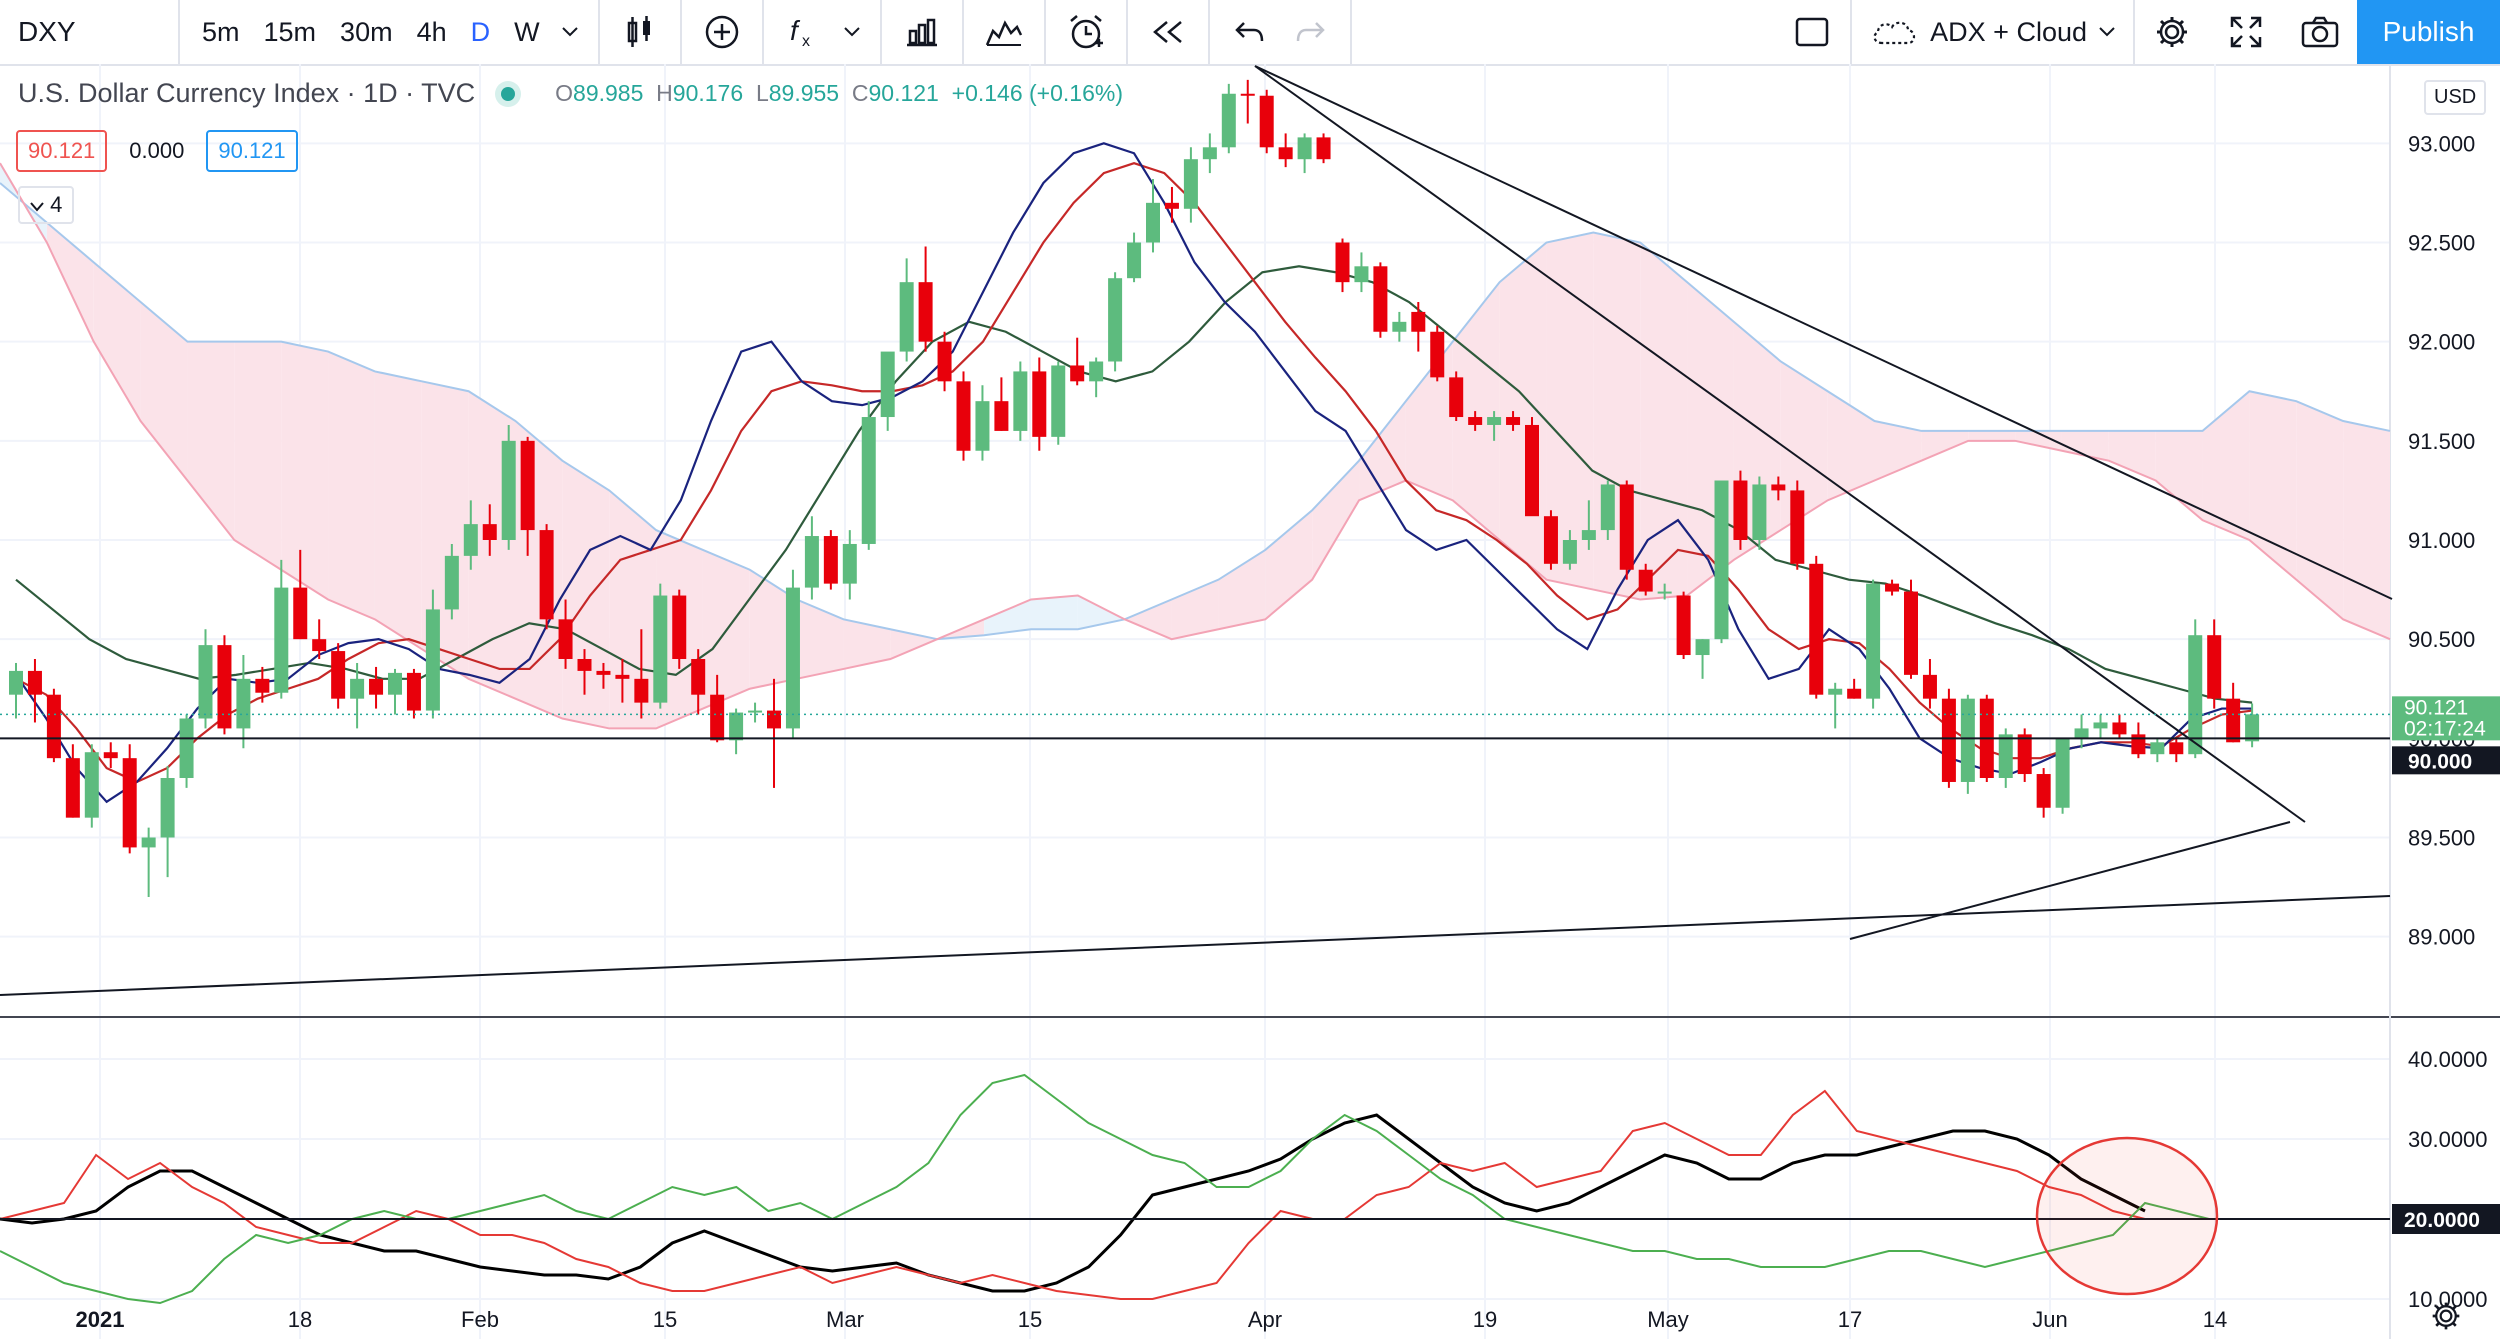 The image size is (2500, 1339). I want to click on currency-button: USD, so click(2455, 97).